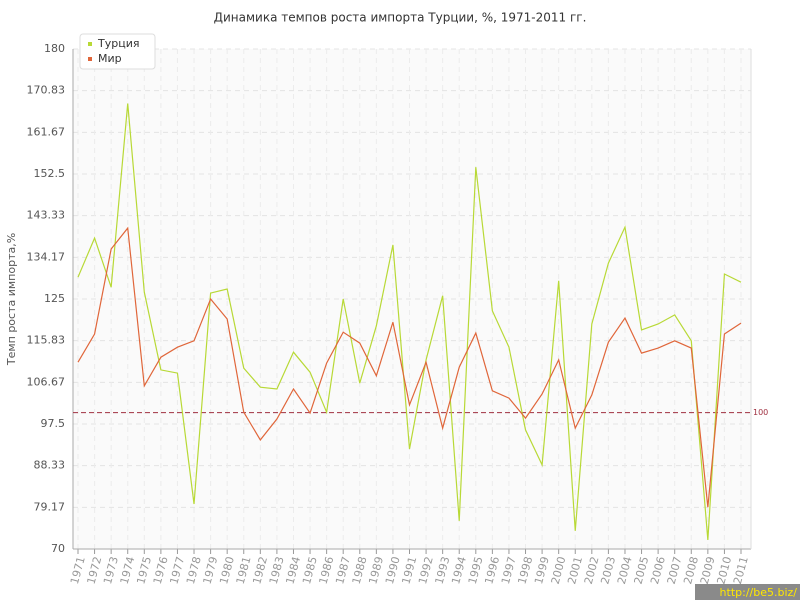 This screenshot has height=600, width=800. I want to click on y-tick-label: 180, so click(54, 48).